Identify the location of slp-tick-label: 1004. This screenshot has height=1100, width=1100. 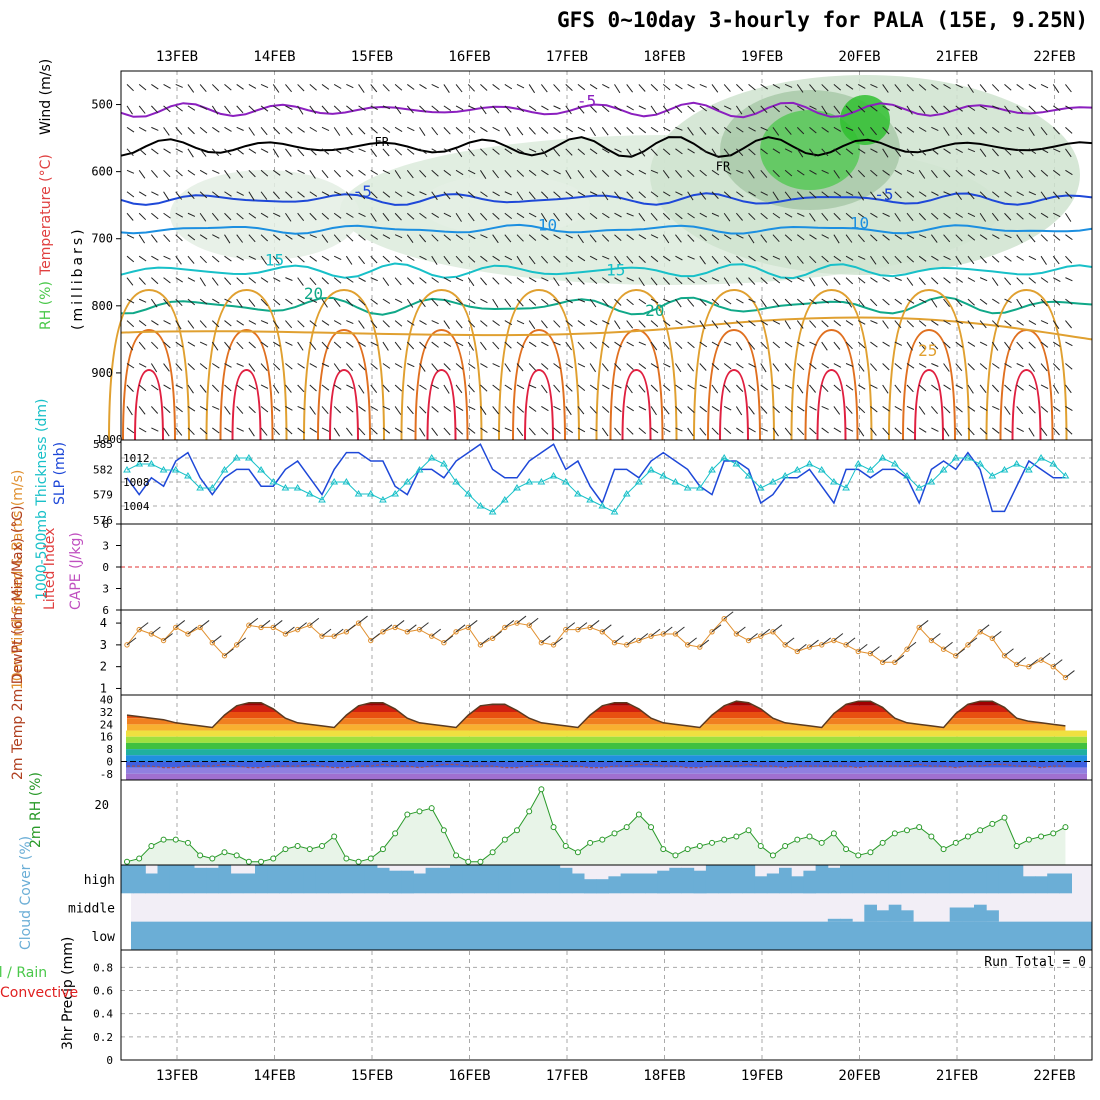
(136, 506).